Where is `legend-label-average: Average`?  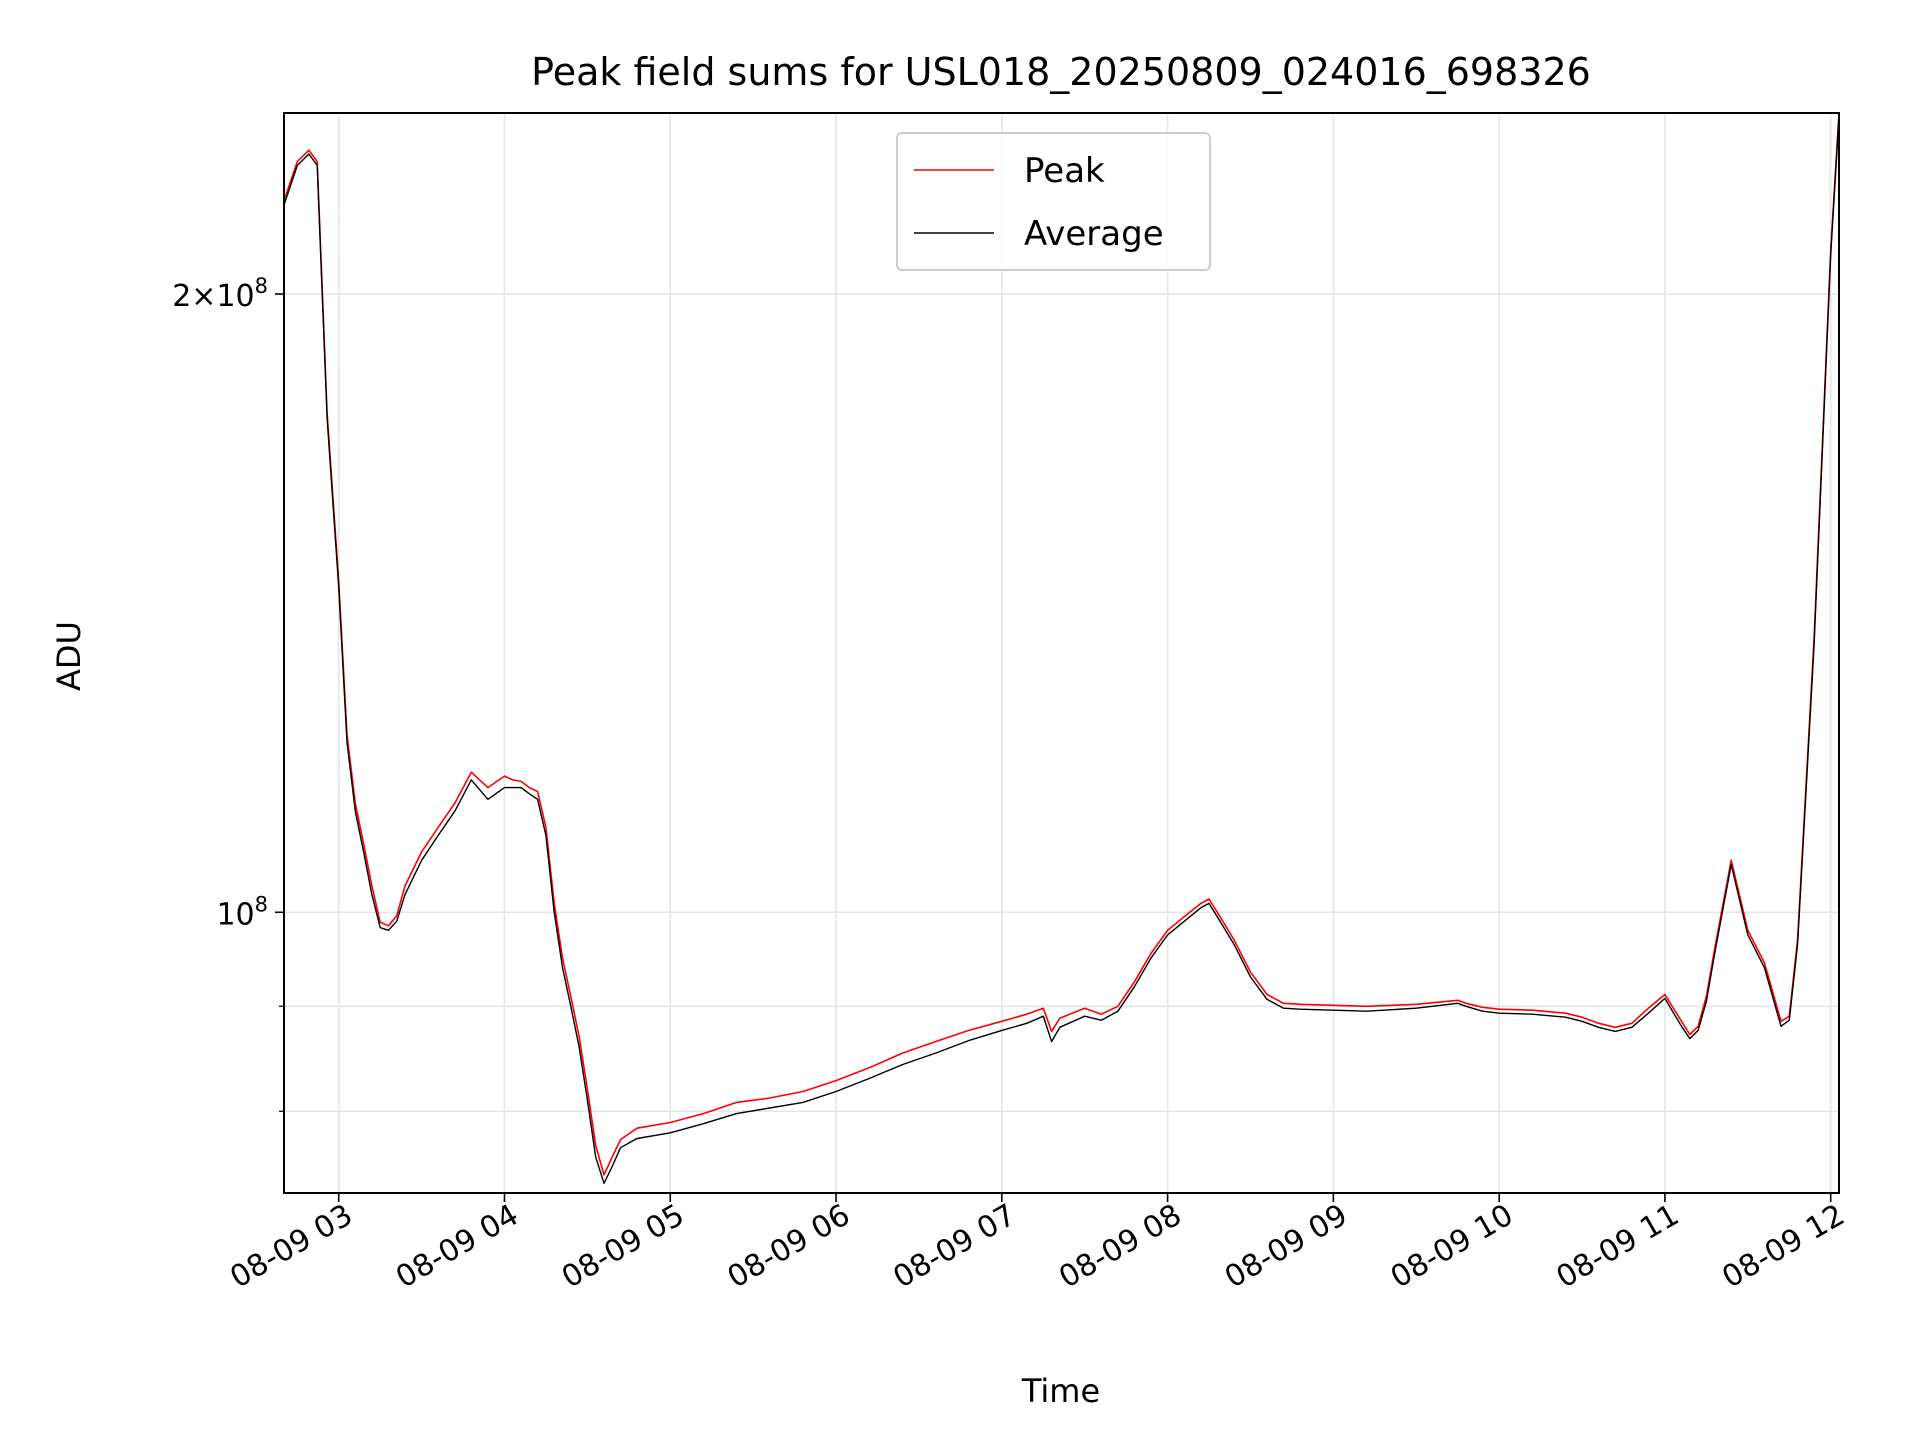
legend-label-average: Average is located at coordinates (1094, 234).